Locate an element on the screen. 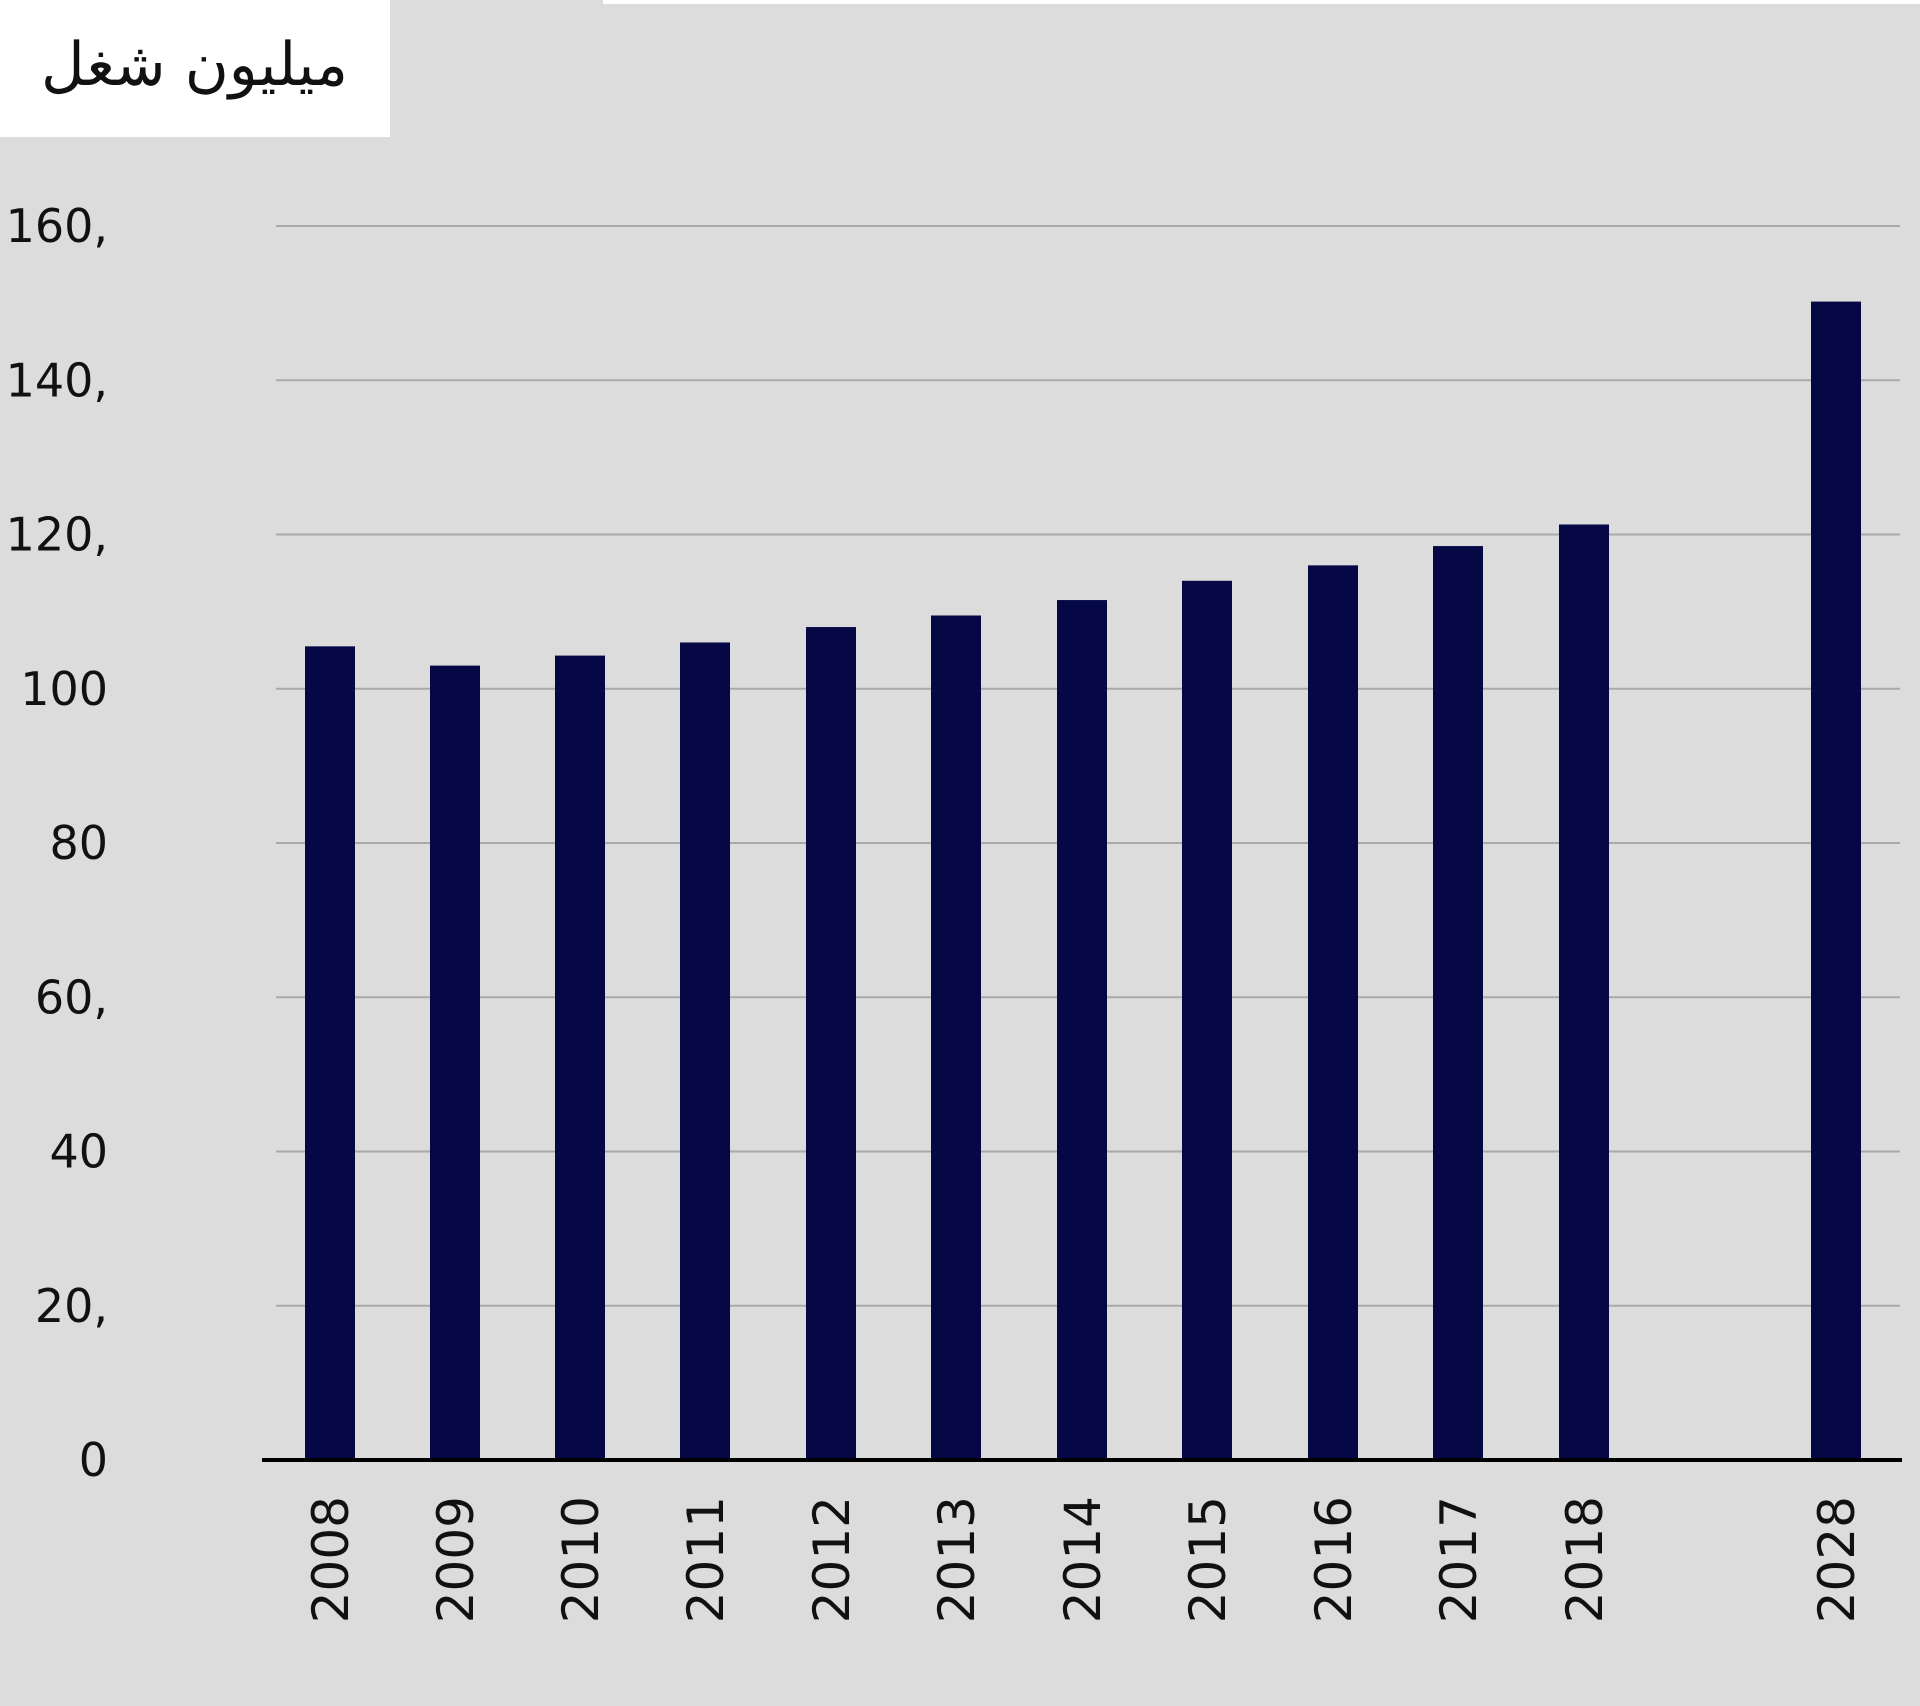 The image size is (1920, 1706). bar-2028 is located at coordinates (1836, 880).